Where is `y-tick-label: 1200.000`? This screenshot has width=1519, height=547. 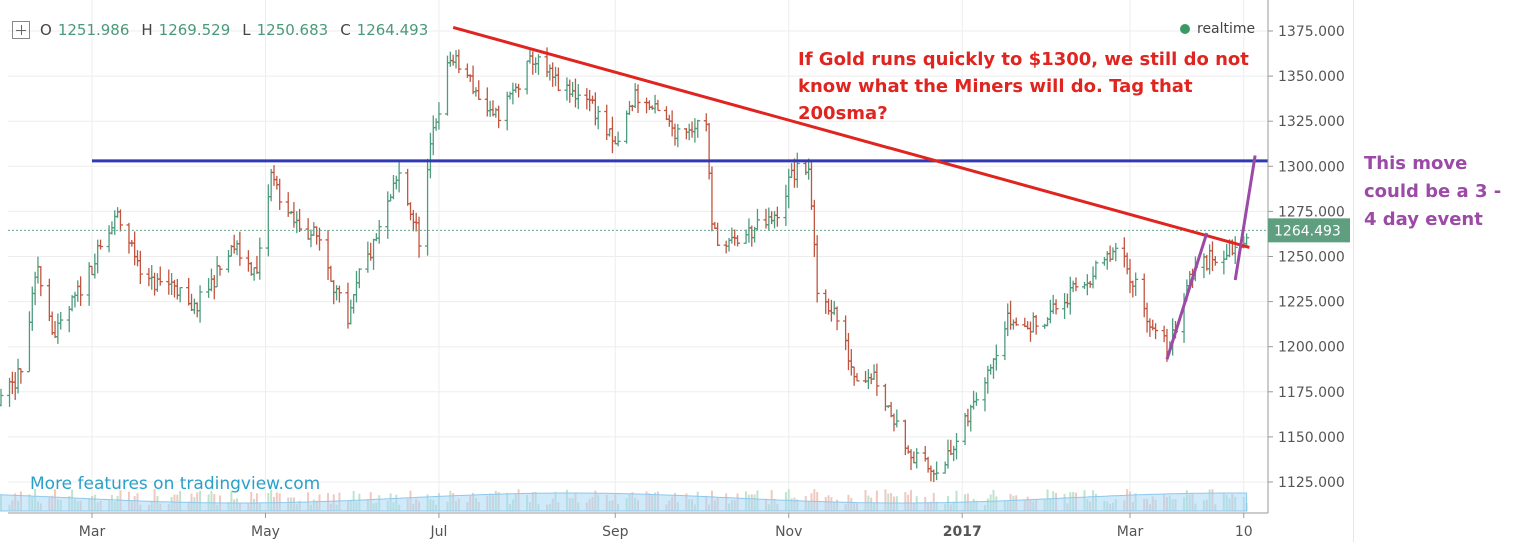 y-tick-label: 1200.000 is located at coordinates (1311, 348).